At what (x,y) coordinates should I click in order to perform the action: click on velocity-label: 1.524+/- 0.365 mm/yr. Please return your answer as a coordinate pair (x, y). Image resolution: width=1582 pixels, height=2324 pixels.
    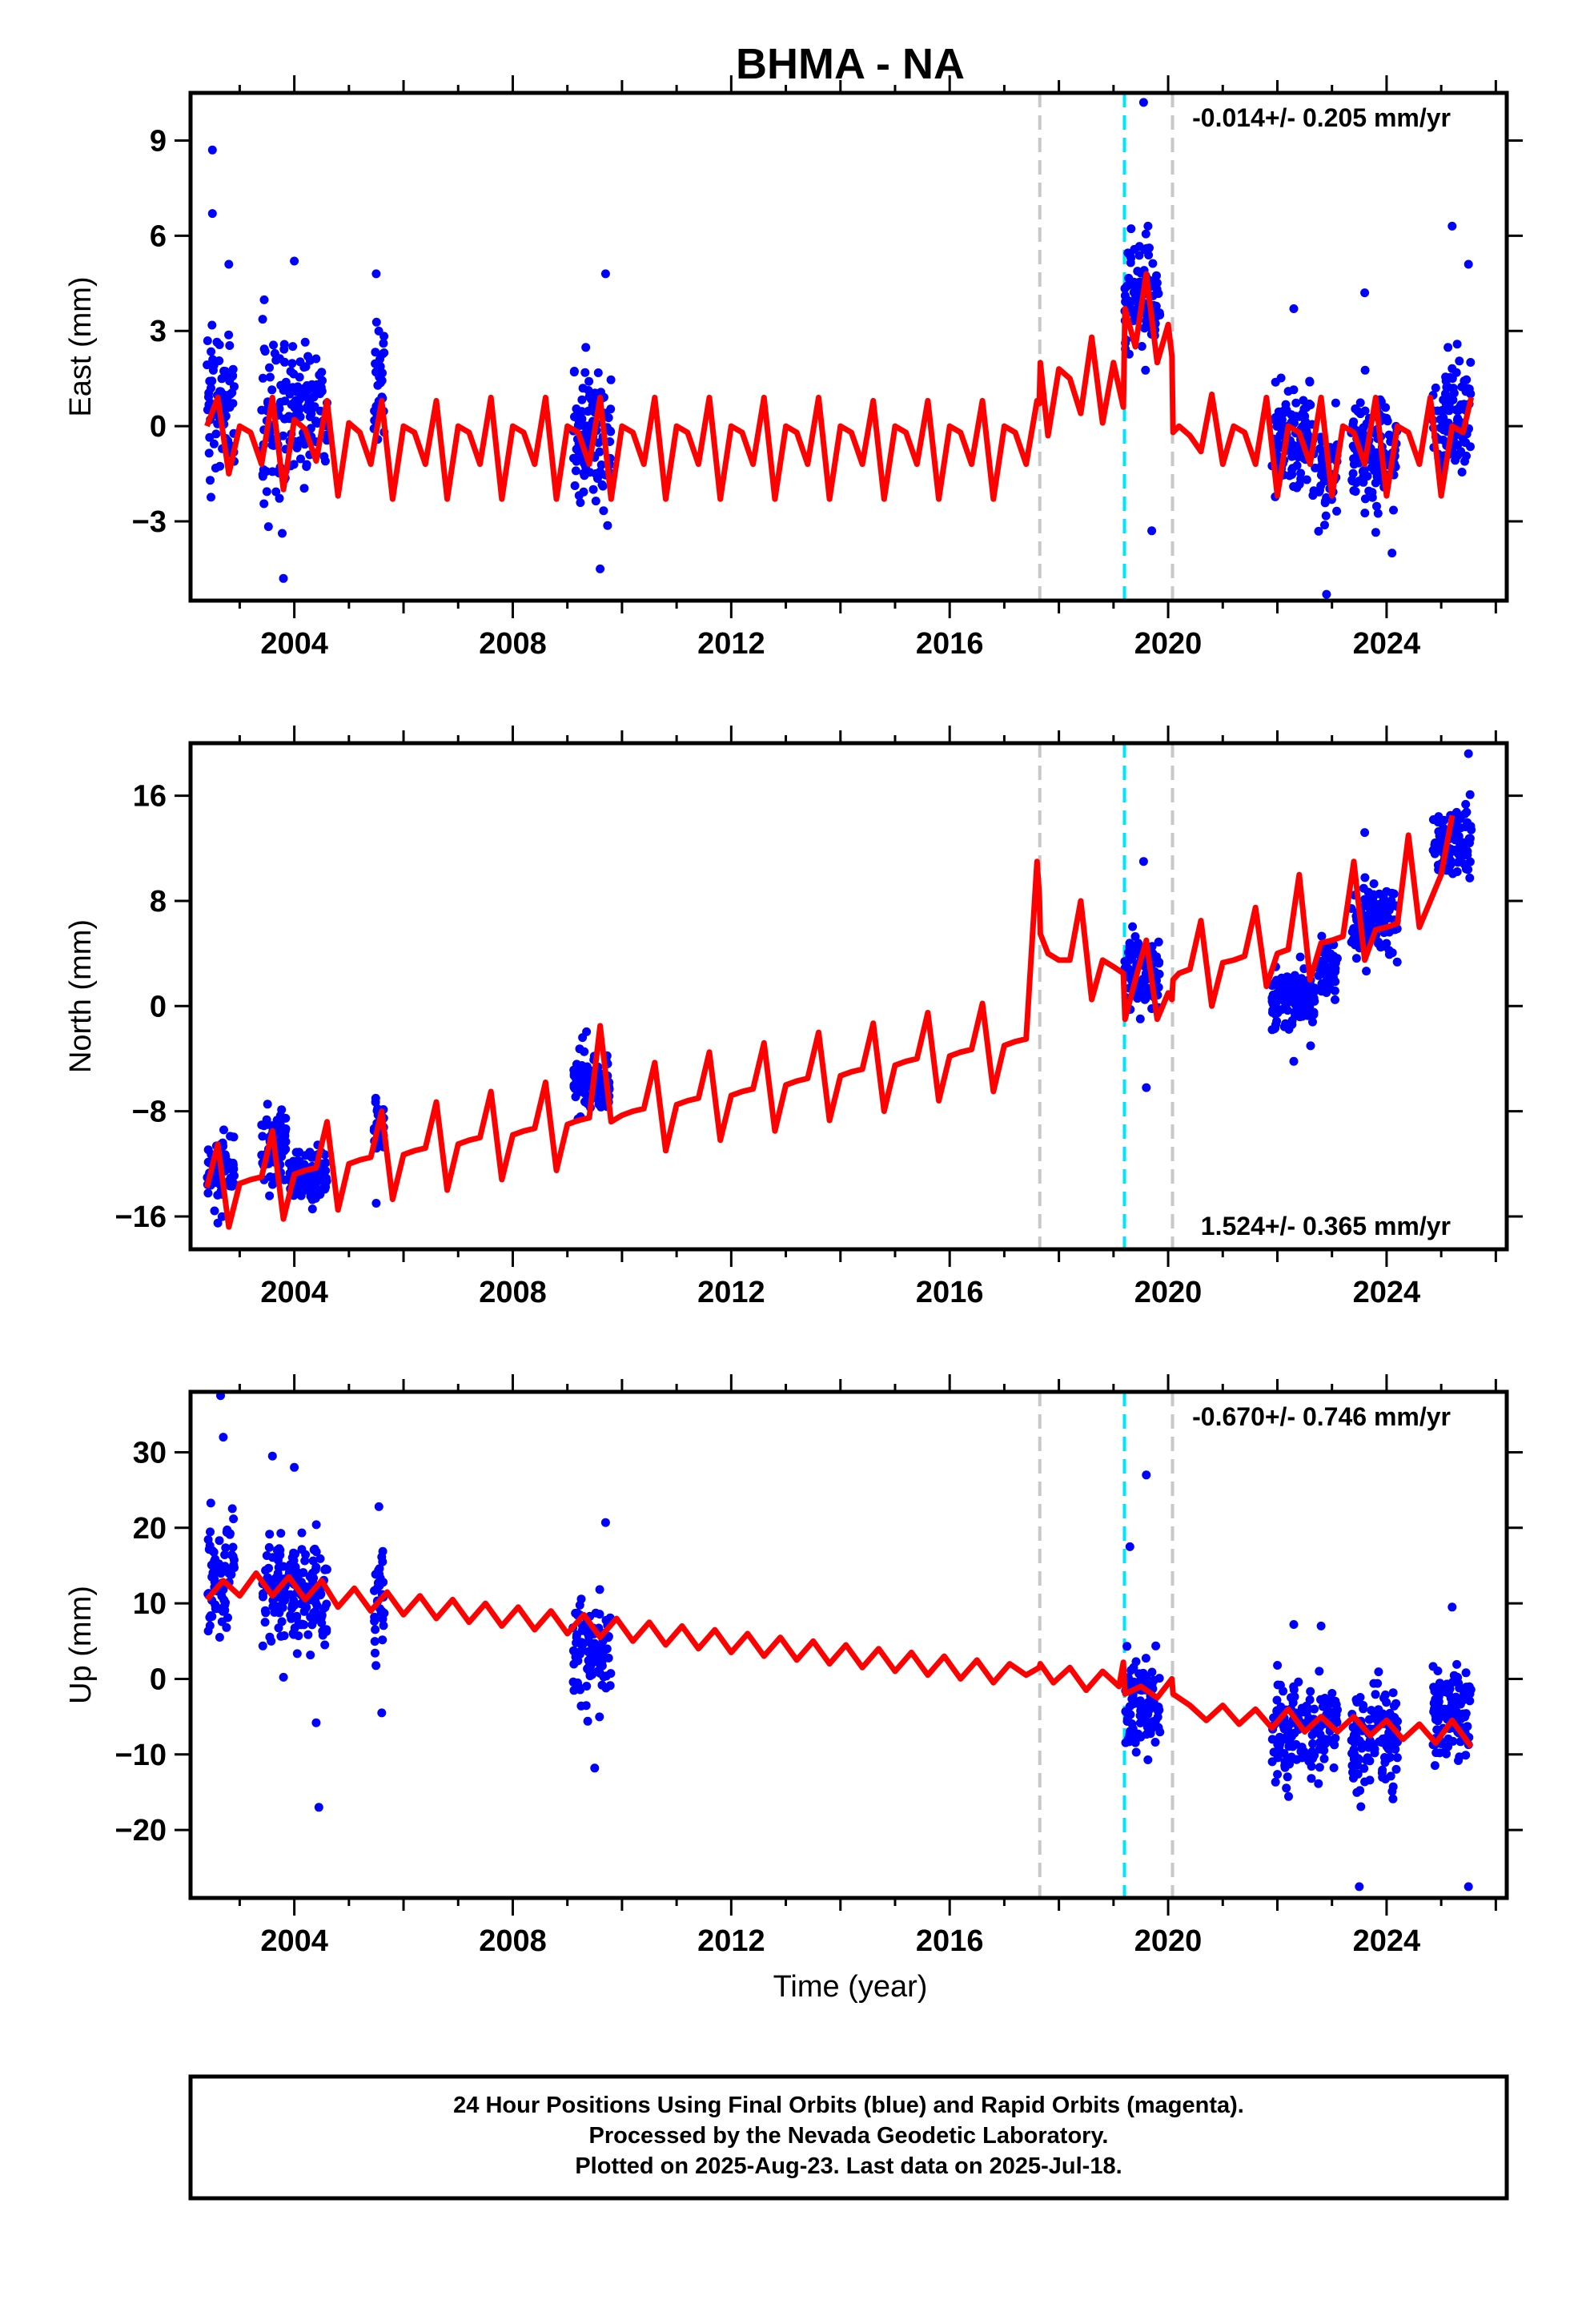
    Looking at the image, I should click on (1326, 1226).